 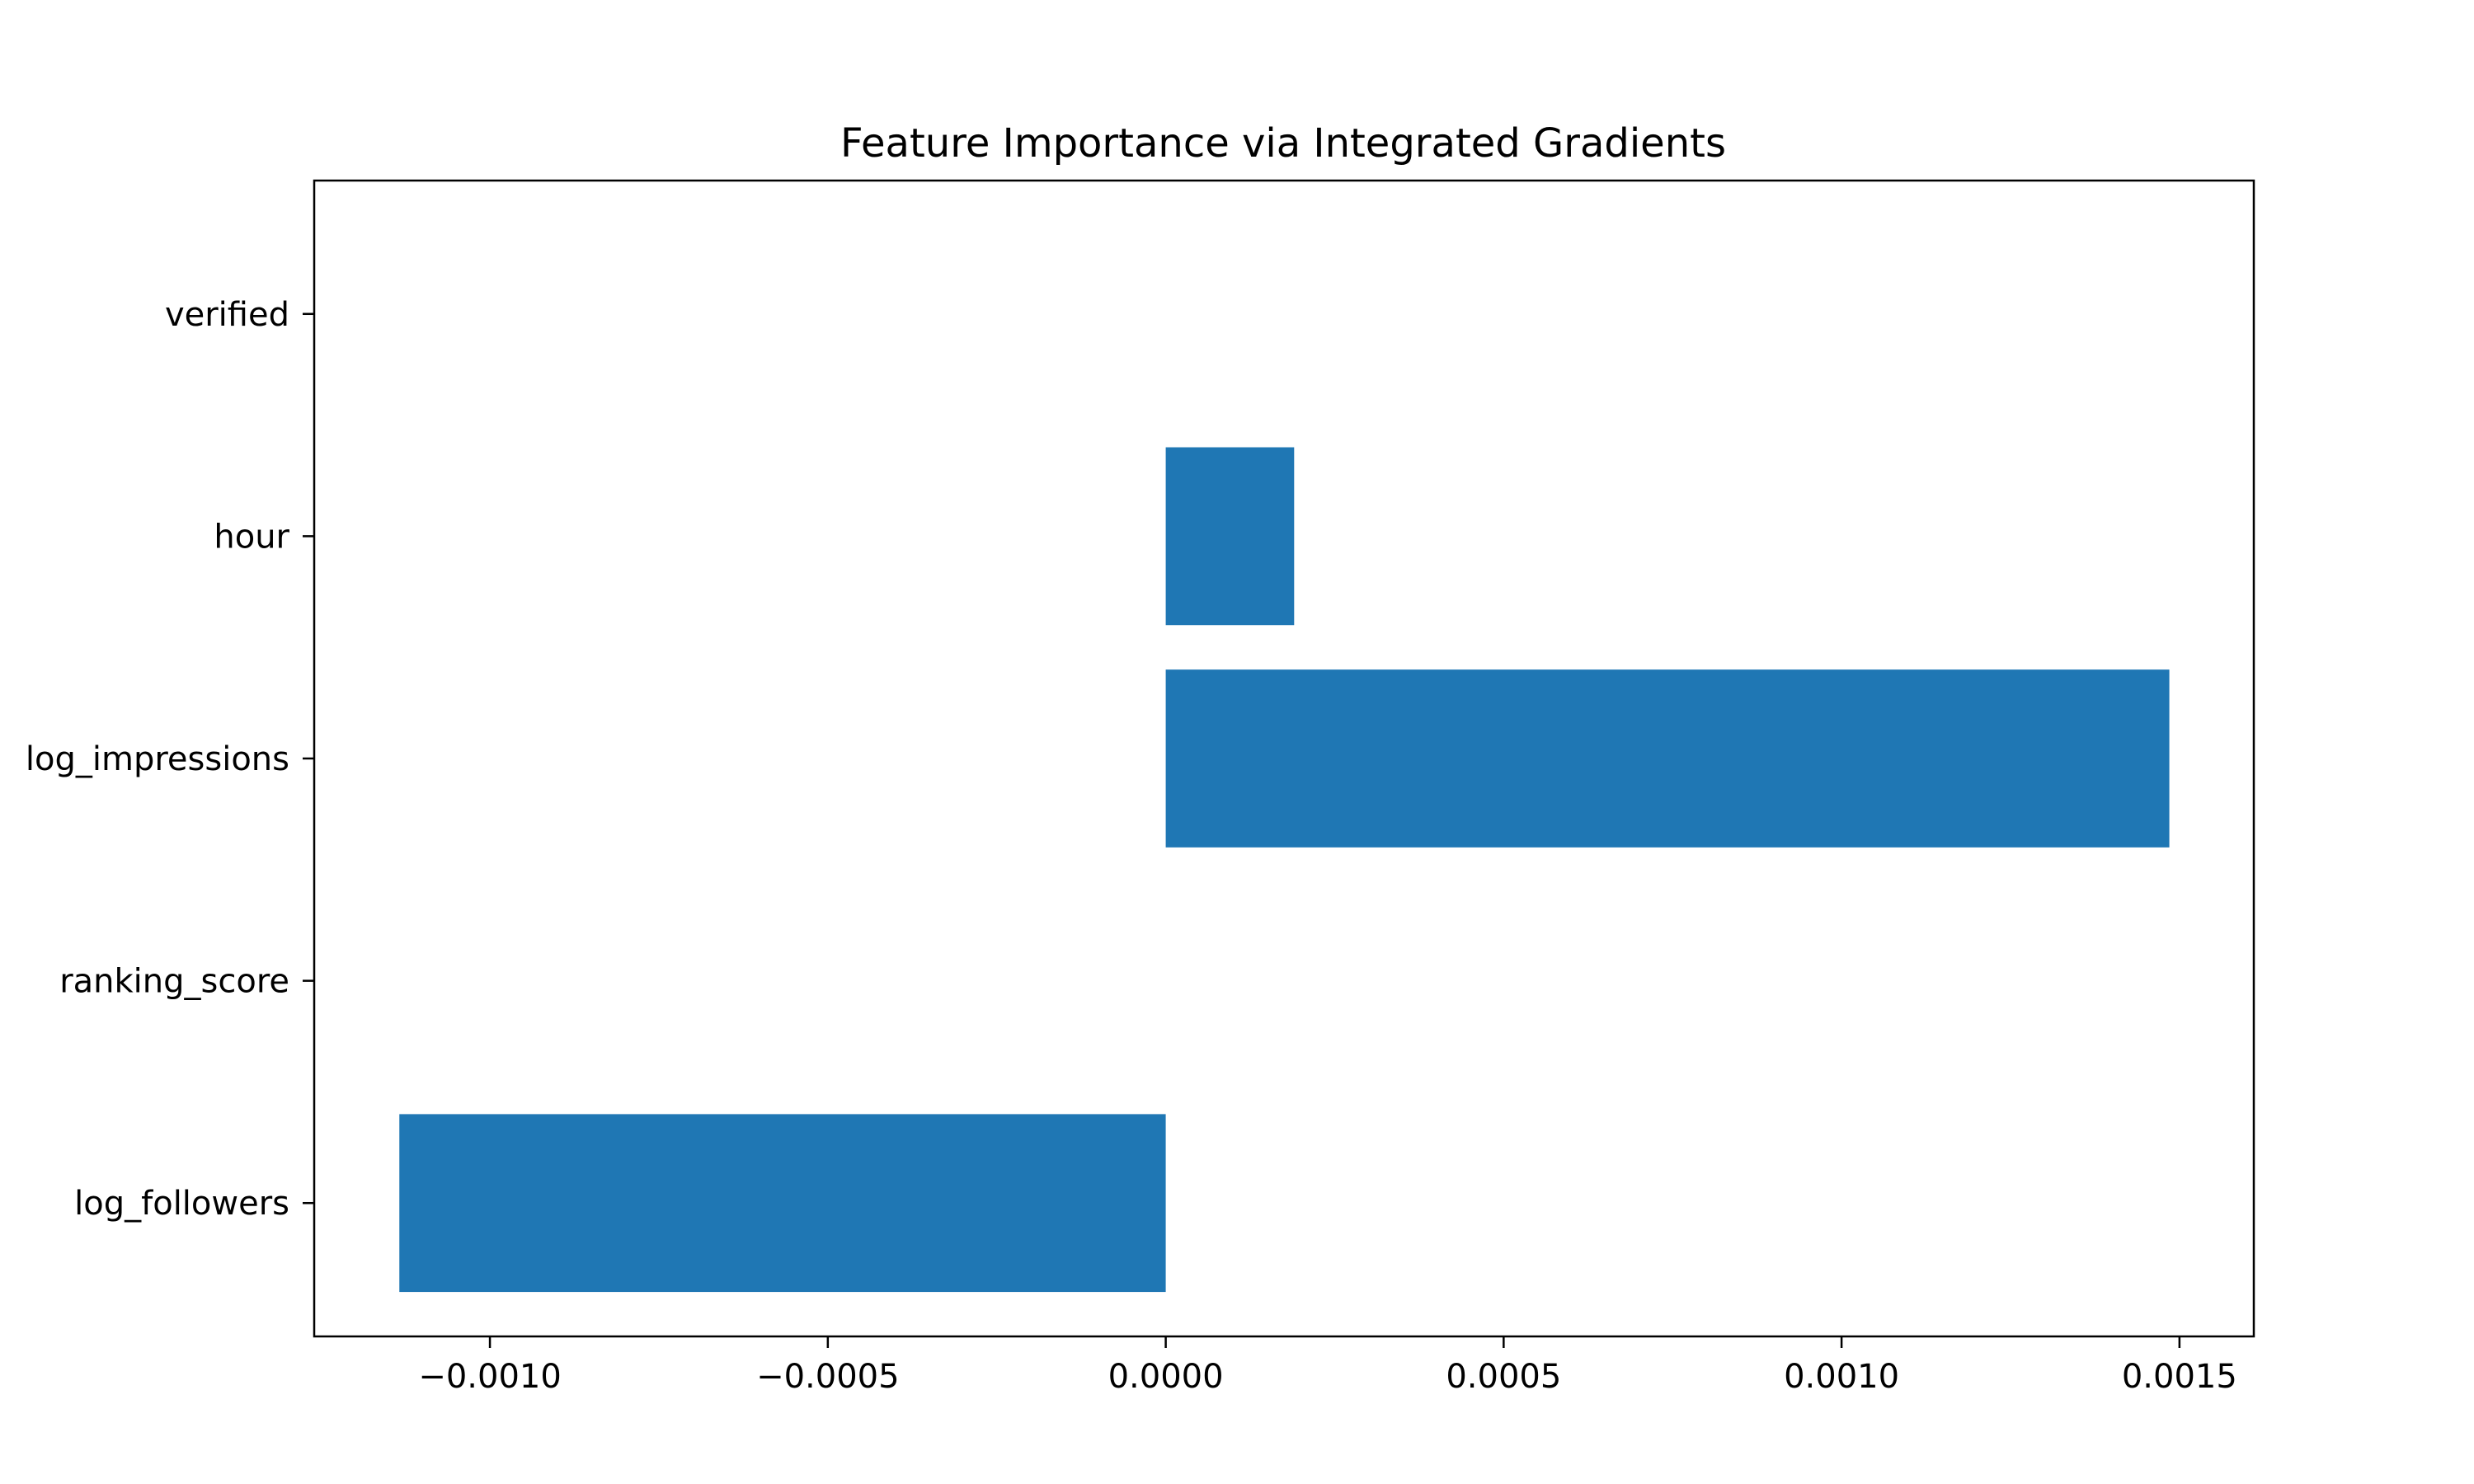 What do you see at coordinates (1841, 1377) in the screenshot?
I see `x-tick-label: 0.0010` at bounding box center [1841, 1377].